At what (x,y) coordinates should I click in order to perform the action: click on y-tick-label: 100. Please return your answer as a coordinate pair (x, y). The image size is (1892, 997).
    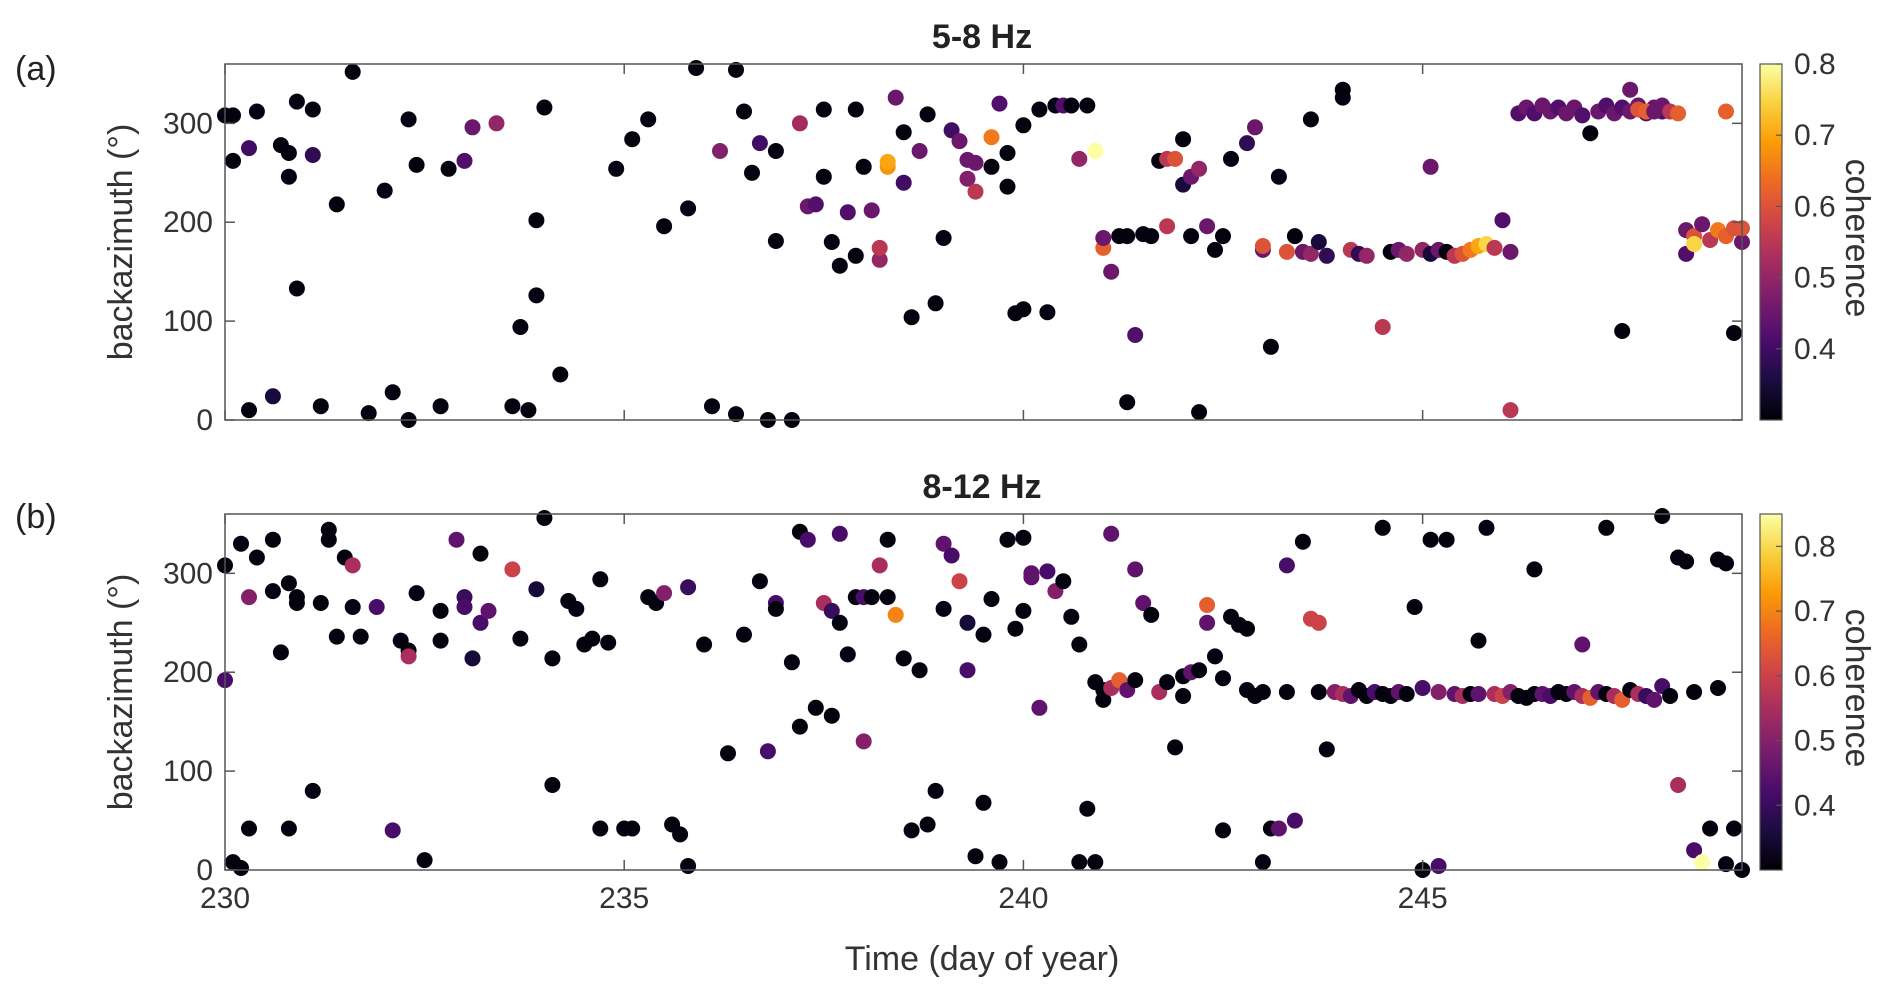
    Looking at the image, I should click on (188, 321).